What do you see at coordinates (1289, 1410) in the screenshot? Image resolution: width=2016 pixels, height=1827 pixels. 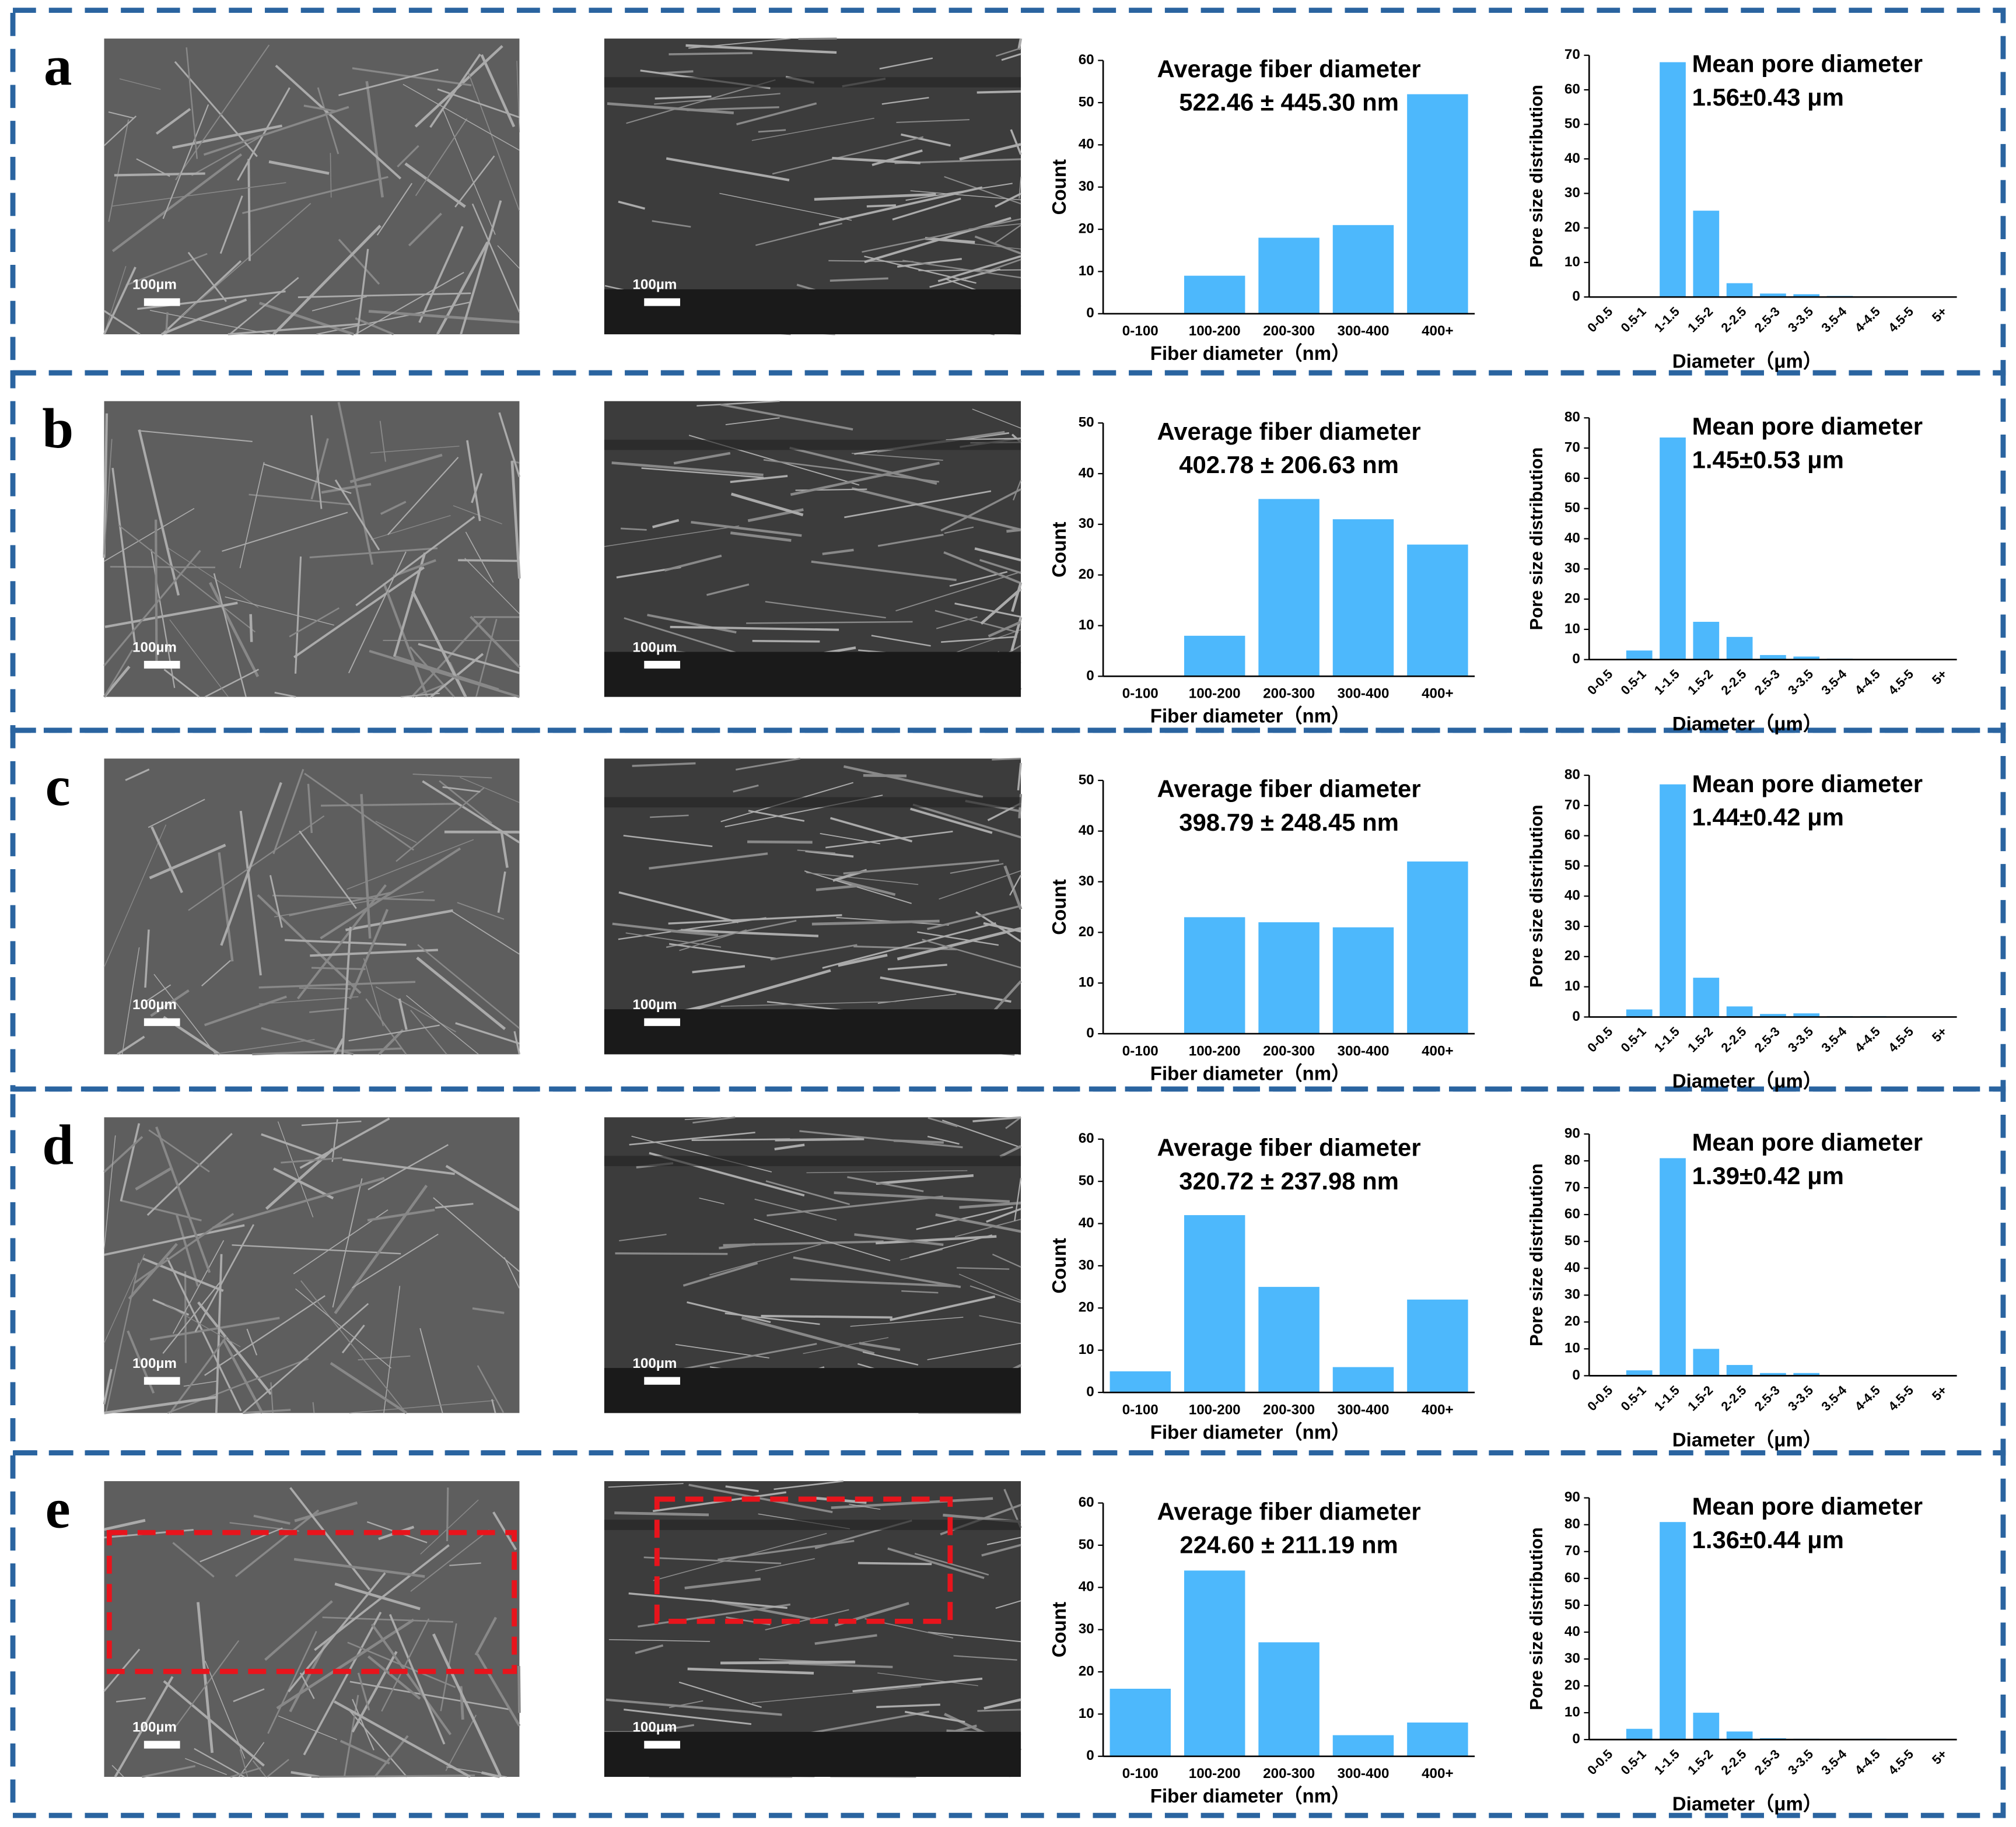 I see `x-tick-label: 200-300` at bounding box center [1289, 1410].